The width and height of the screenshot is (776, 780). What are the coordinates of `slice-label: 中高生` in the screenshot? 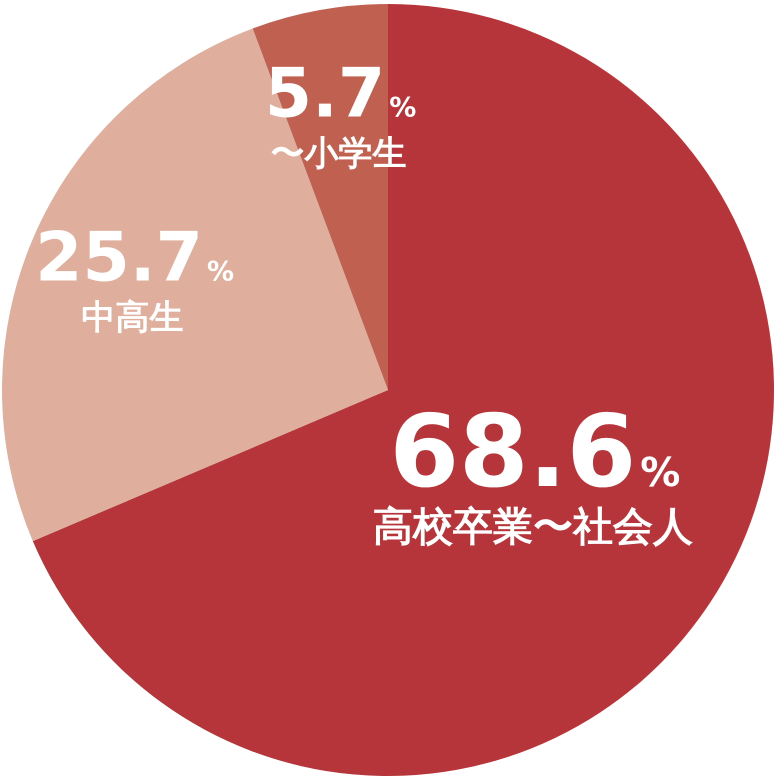 It's located at (133, 317).